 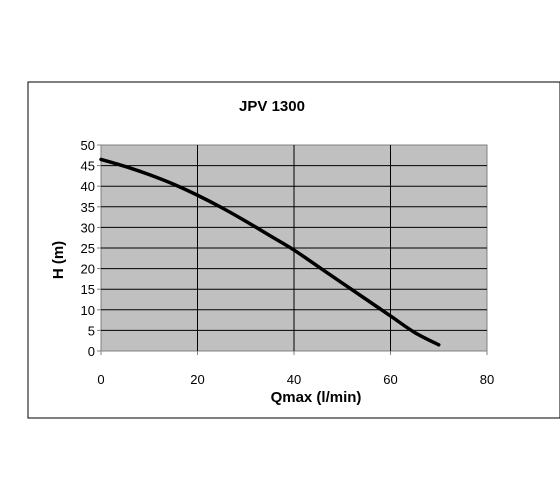 I want to click on y-tick-label: 0, so click(x=91, y=351).